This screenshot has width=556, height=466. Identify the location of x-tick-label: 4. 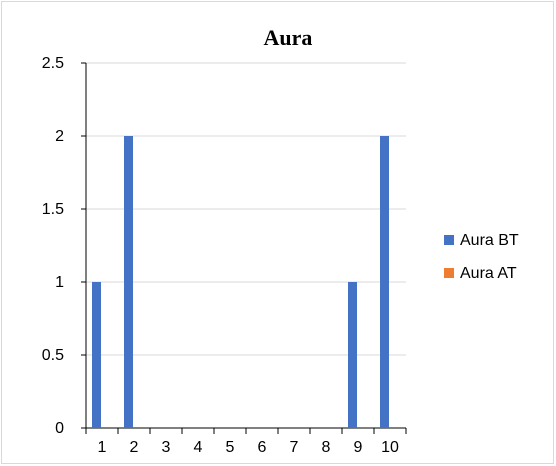
(198, 447).